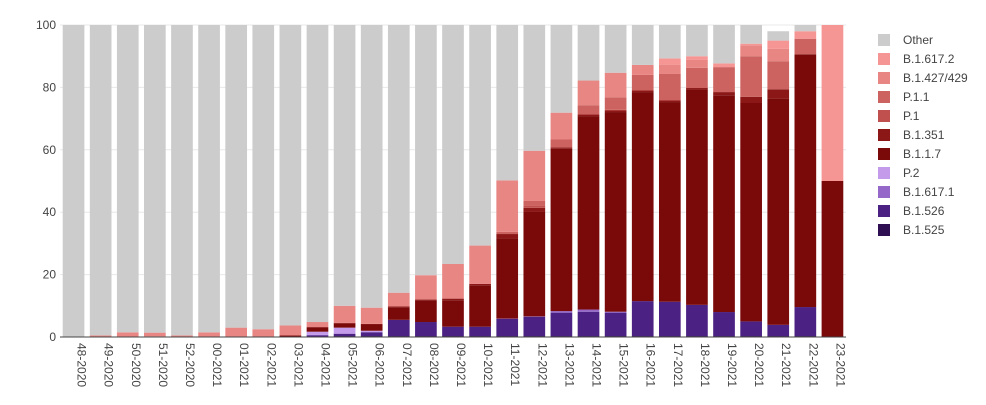  What do you see at coordinates (929, 59) in the screenshot?
I see `legend-label: B.1.617.2` at bounding box center [929, 59].